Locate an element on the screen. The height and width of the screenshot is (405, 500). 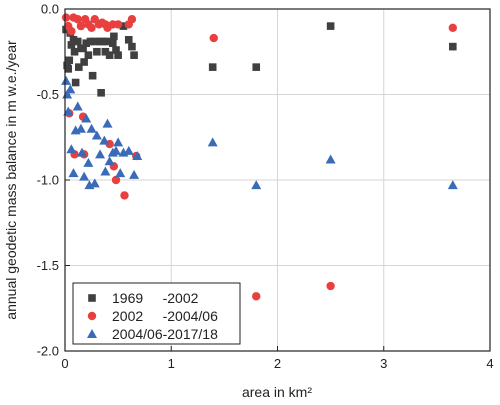
legend-label: 2004/06-2017/18 is located at coordinates (165, 334).